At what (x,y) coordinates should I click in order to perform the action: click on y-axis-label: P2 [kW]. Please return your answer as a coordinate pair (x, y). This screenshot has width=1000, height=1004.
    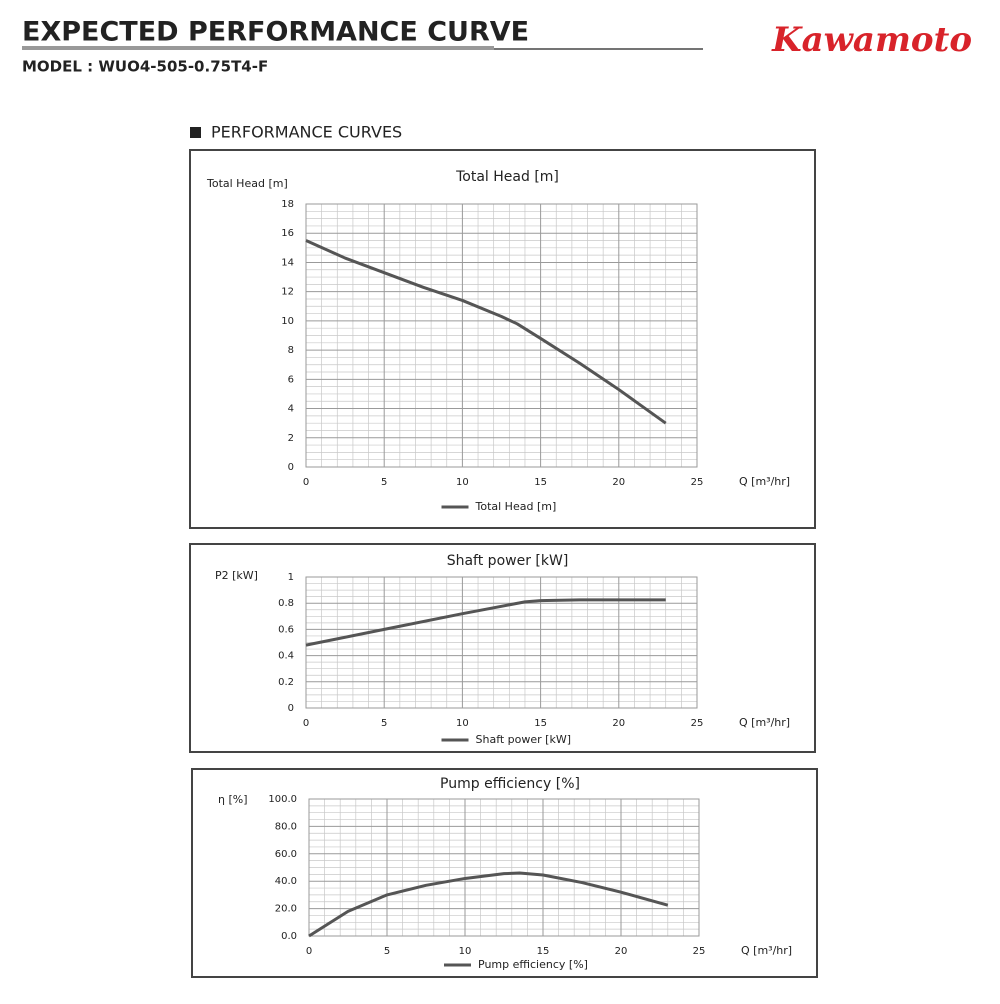
    Looking at the image, I should click on (236, 575).